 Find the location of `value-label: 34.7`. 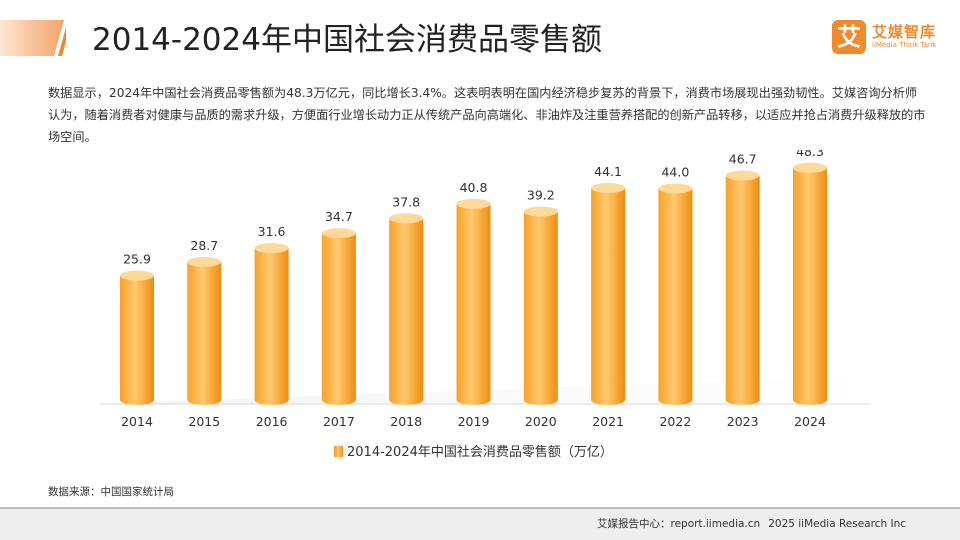

value-label: 34.7 is located at coordinates (339, 216).